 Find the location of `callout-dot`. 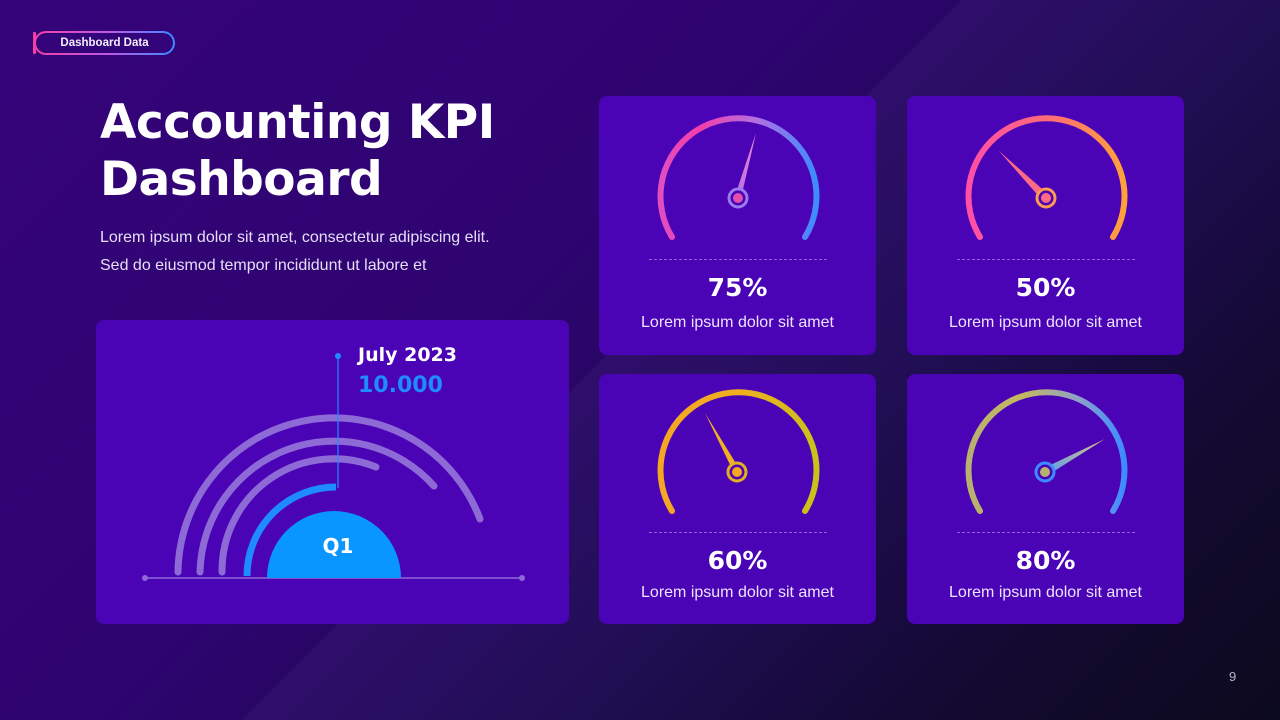

callout-dot is located at coordinates (338, 356).